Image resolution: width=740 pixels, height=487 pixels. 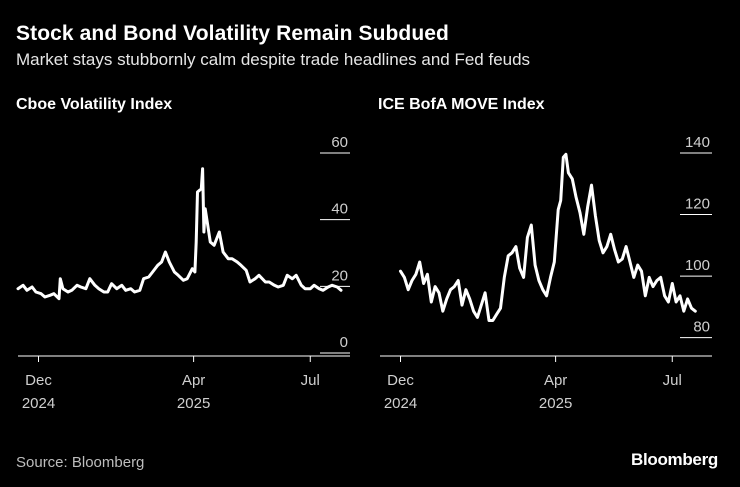 What do you see at coordinates (344, 342) in the screenshot?
I see `y-tick-label: 0` at bounding box center [344, 342].